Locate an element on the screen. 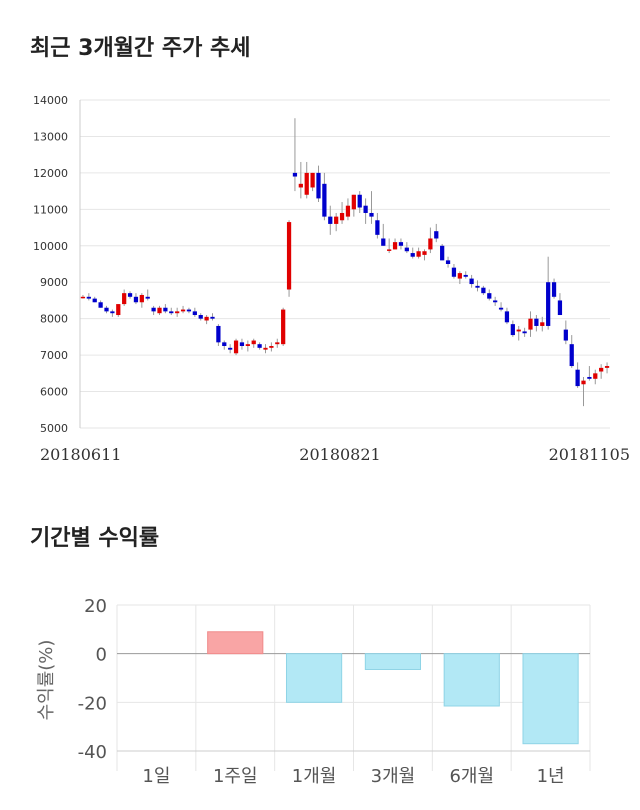 This screenshot has width=640, height=810. y-tick-label: 12000 is located at coordinates (50, 173).